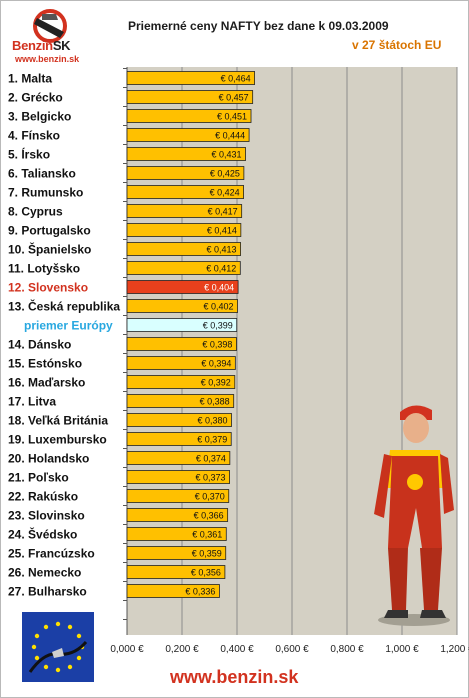 The width and height of the screenshot is (469, 698). I want to click on mechanic-figure-icon, so click(414, 515).